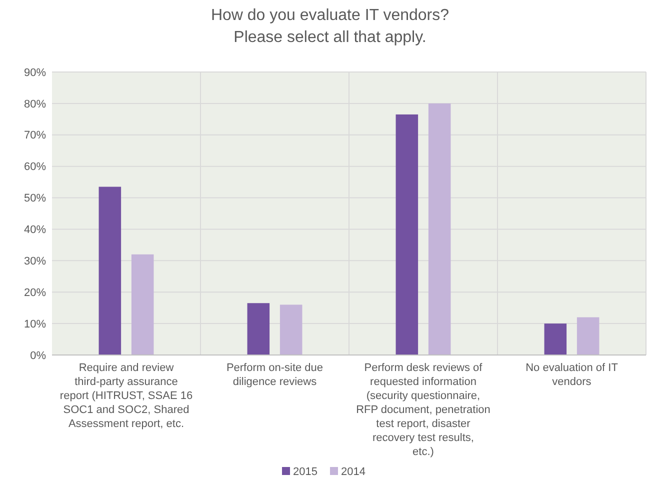  Describe the element at coordinates (35, 72) in the screenshot. I see `y-tick-label: 90%` at that location.